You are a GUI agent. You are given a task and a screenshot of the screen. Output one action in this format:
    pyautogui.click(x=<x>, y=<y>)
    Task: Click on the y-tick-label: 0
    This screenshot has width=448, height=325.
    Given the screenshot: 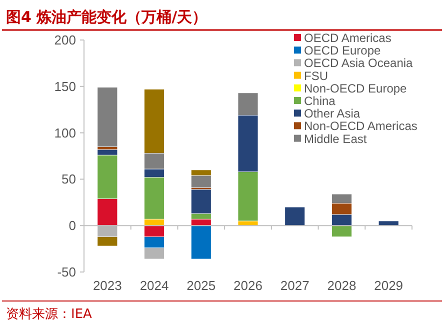 What is the action you would take?
    pyautogui.click(x=72, y=226)
    